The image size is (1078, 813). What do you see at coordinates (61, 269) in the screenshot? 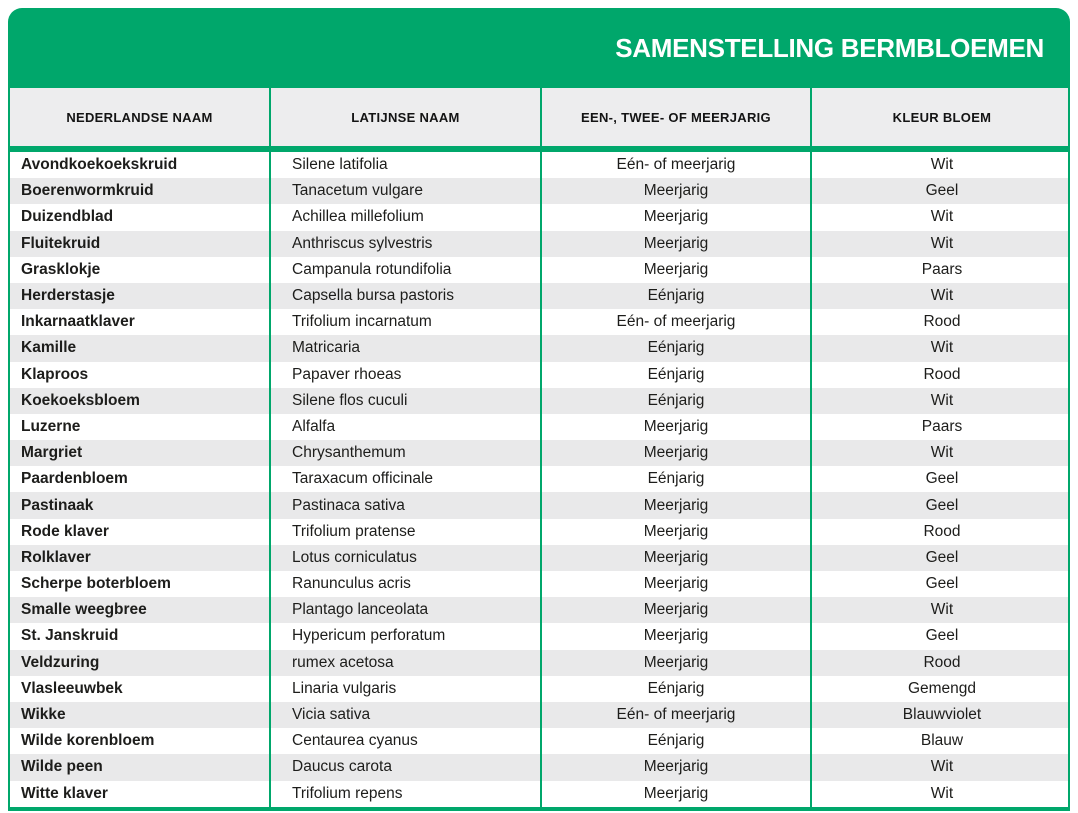
I see `cell-dutch-name: Grasklokje` at bounding box center [61, 269].